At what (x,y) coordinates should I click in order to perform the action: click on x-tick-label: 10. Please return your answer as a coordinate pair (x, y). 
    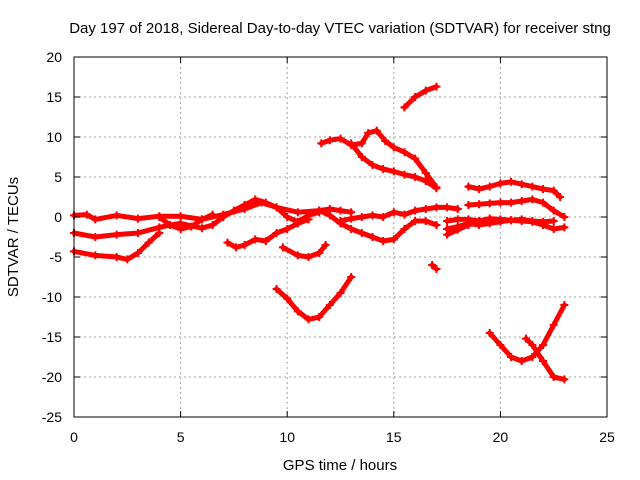
    Looking at the image, I should click on (287, 437).